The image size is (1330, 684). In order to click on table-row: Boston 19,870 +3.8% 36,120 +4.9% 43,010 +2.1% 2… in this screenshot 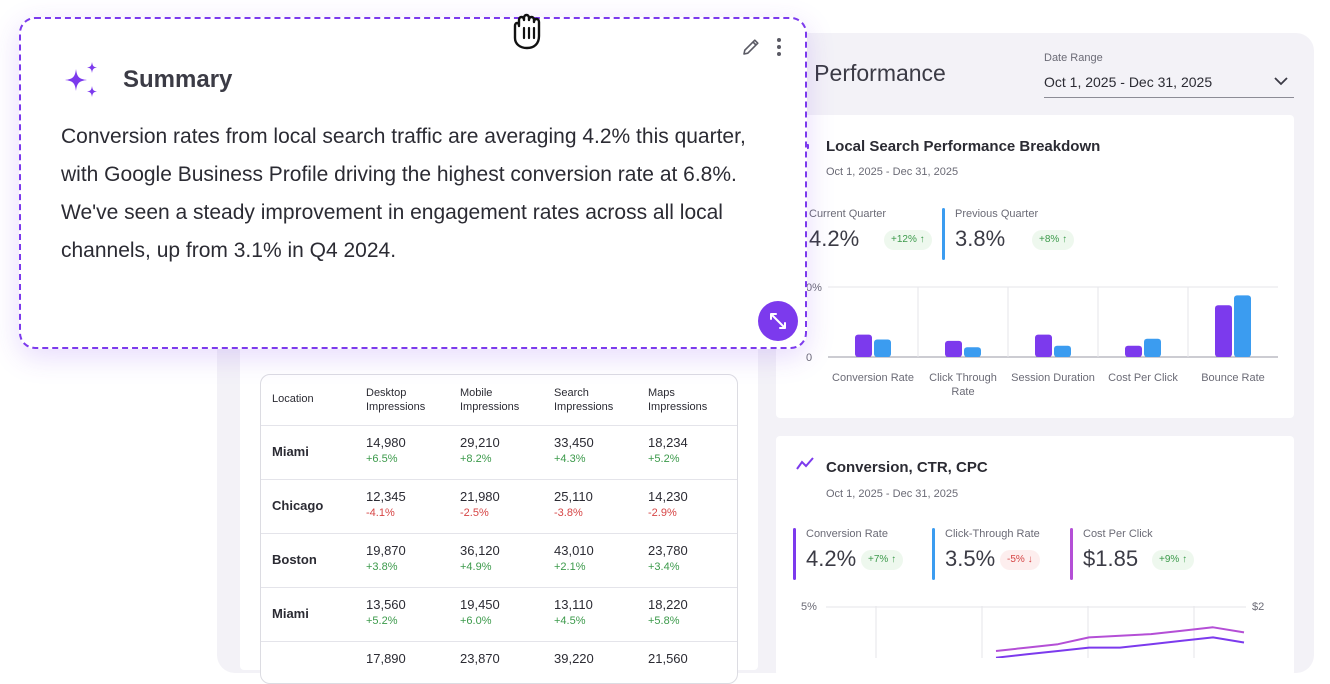, I will do `click(499, 560)`.